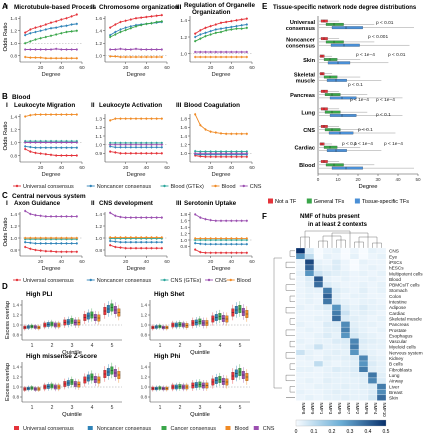 This screenshot has height=440, width=424. What do you see at coordinates (164, 280) in the screenshot?
I see `legend-swatch-point` at bounding box center [164, 280].